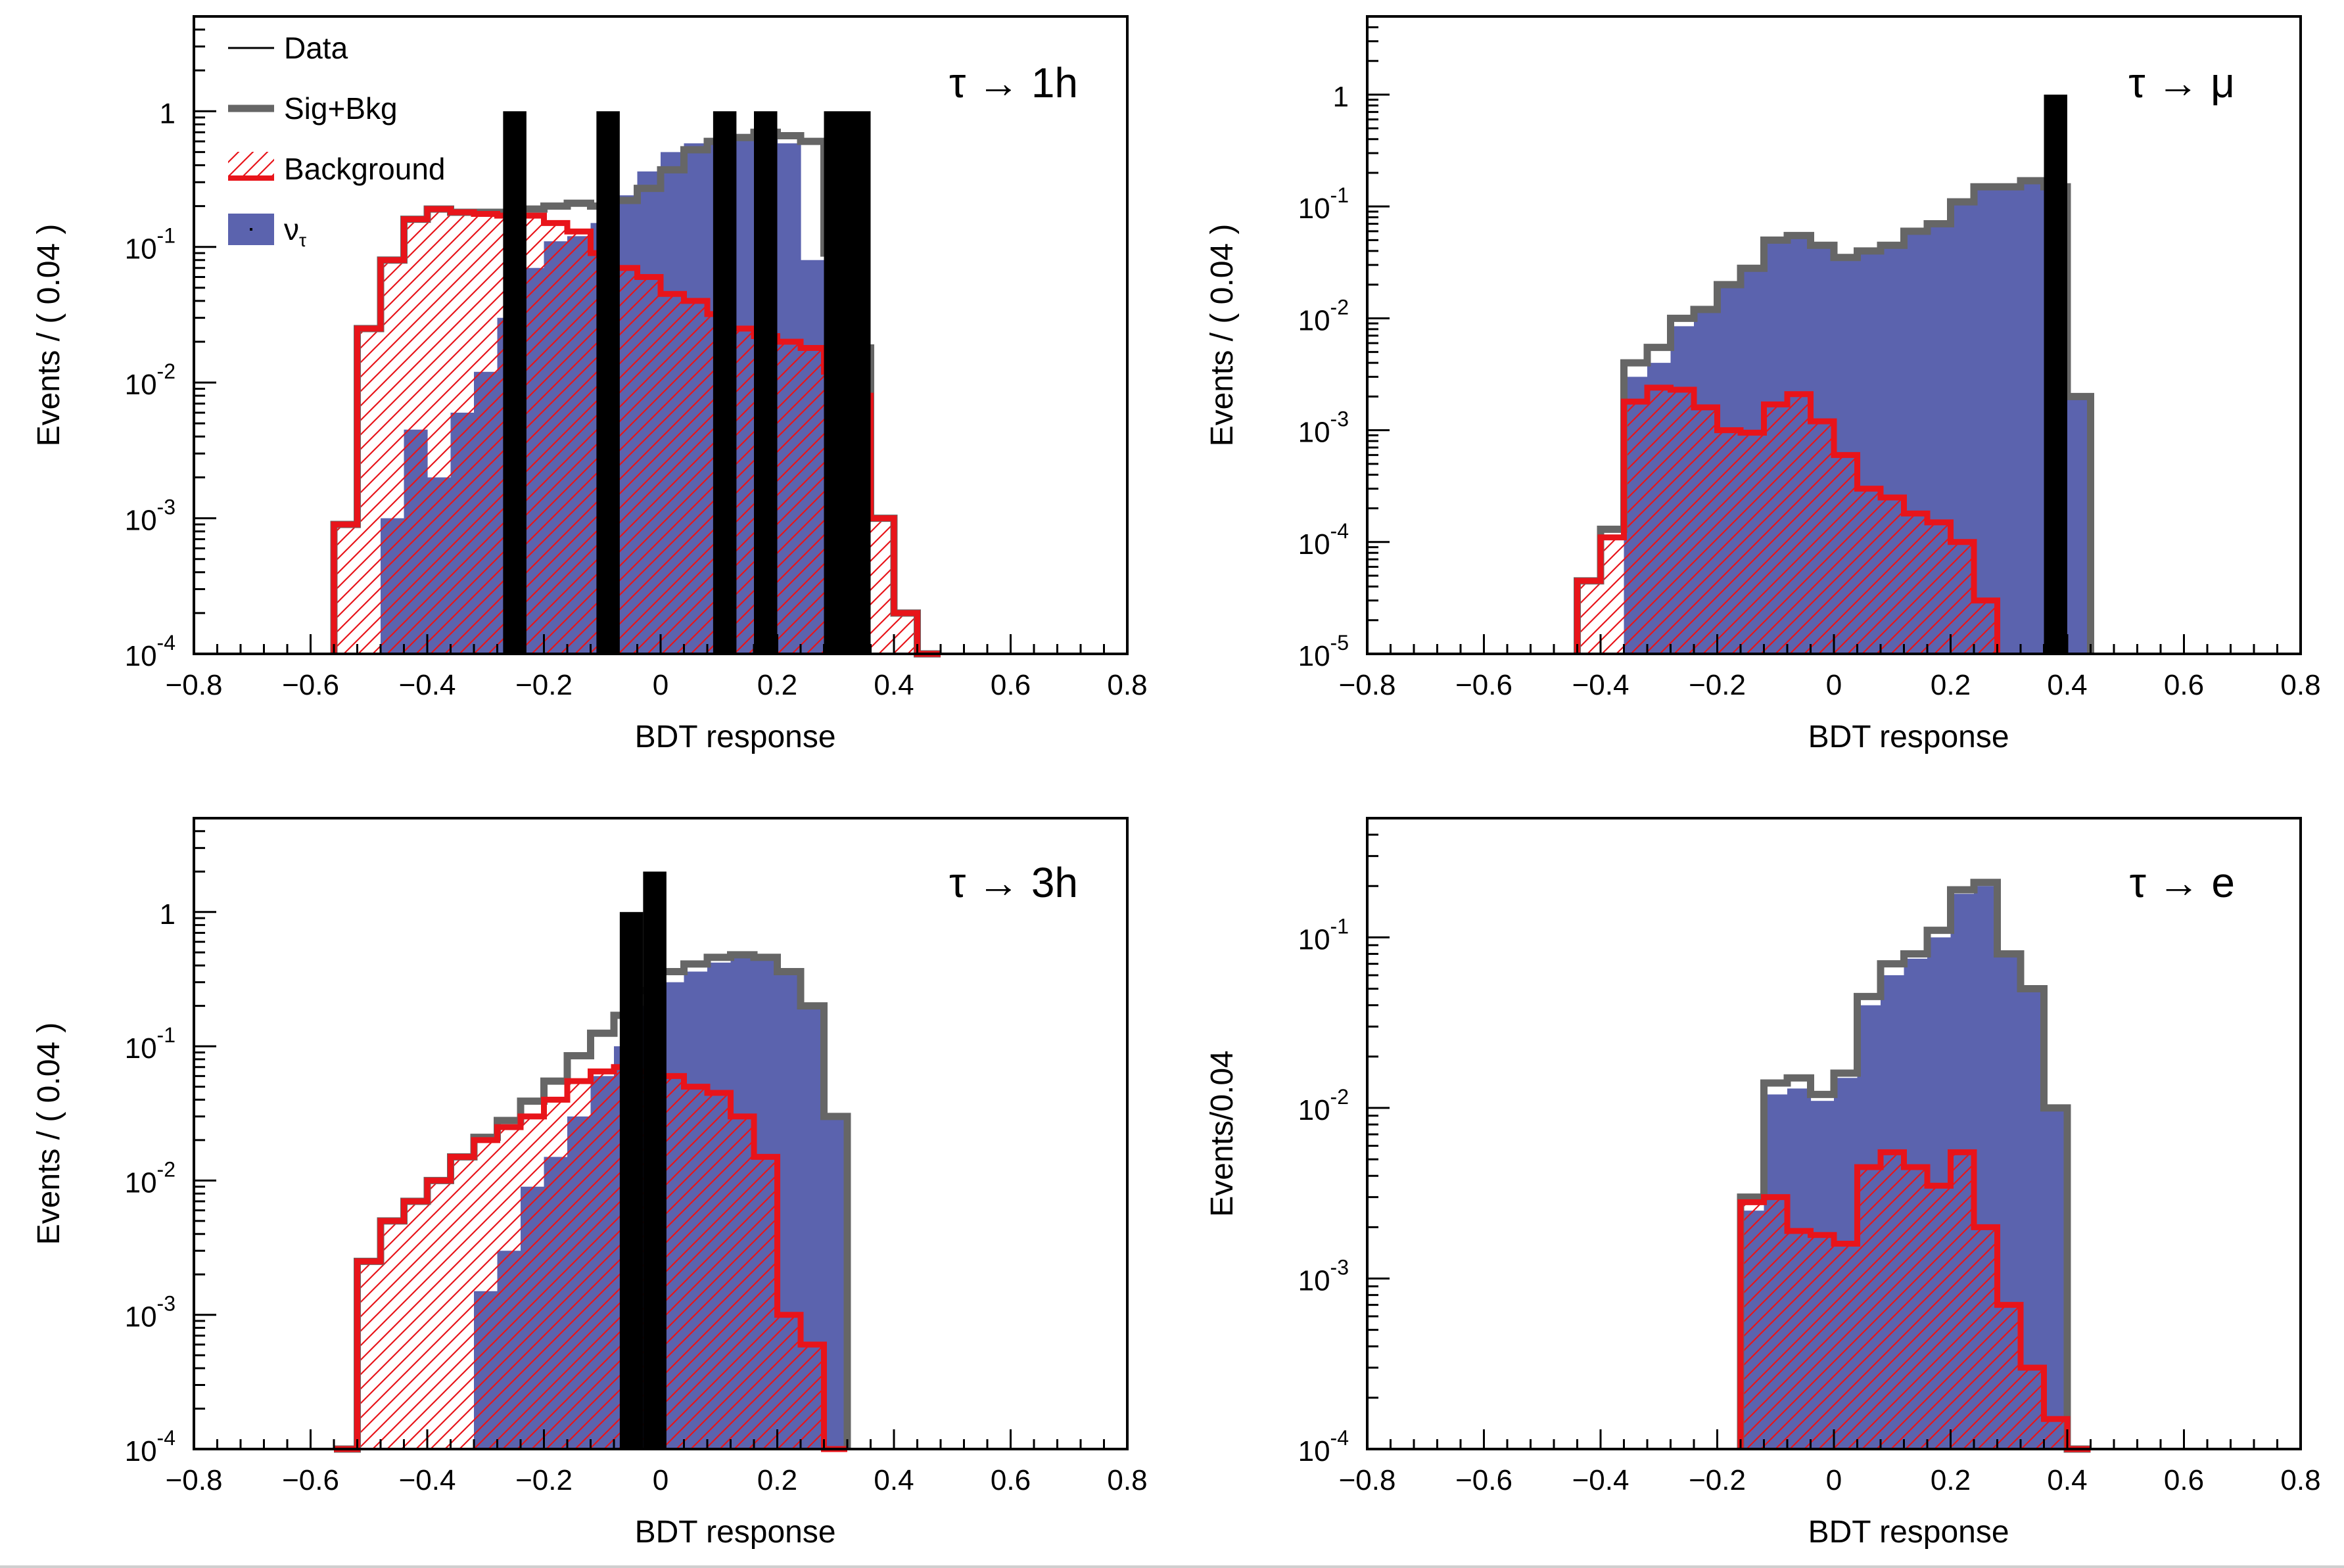  What do you see at coordinates (337, 140) in the screenshot?
I see `legend: Data Sig+Bkg Background ντ` at bounding box center [337, 140].